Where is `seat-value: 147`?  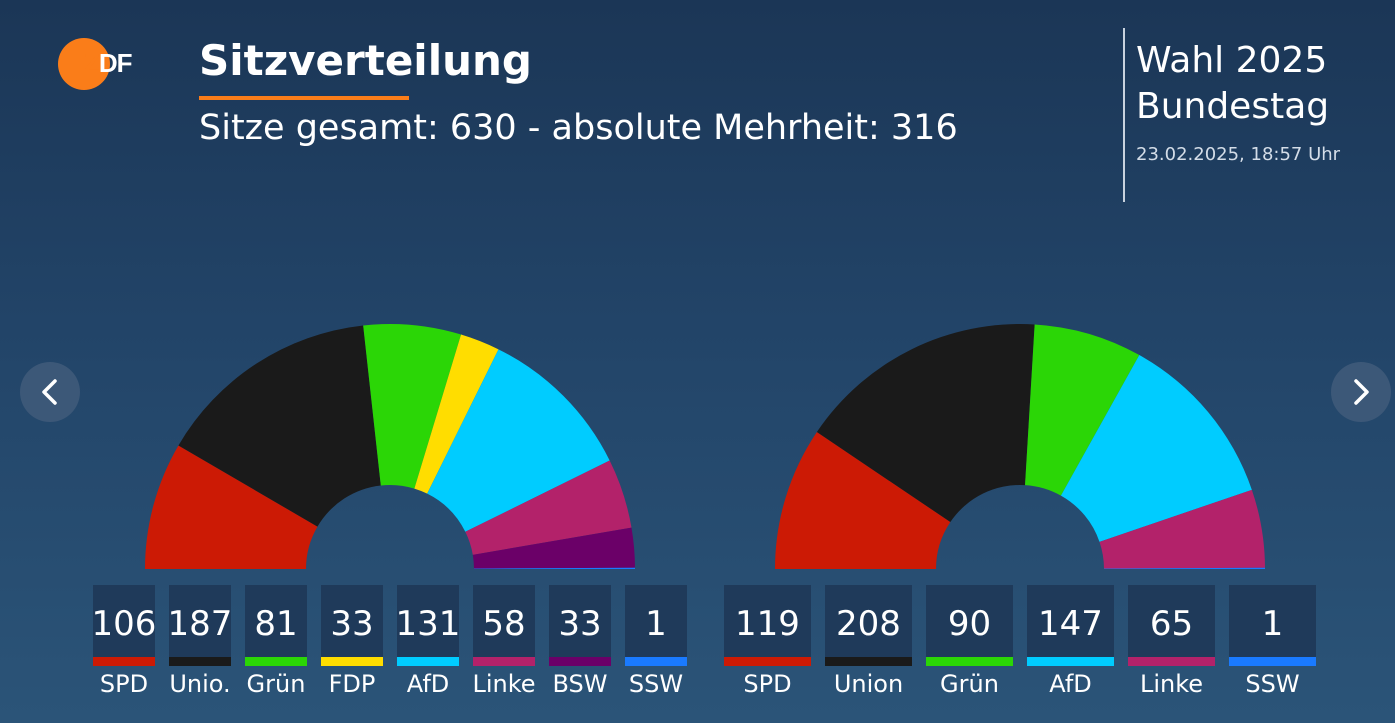 seat-value: 147 is located at coordinates (1070, 624).